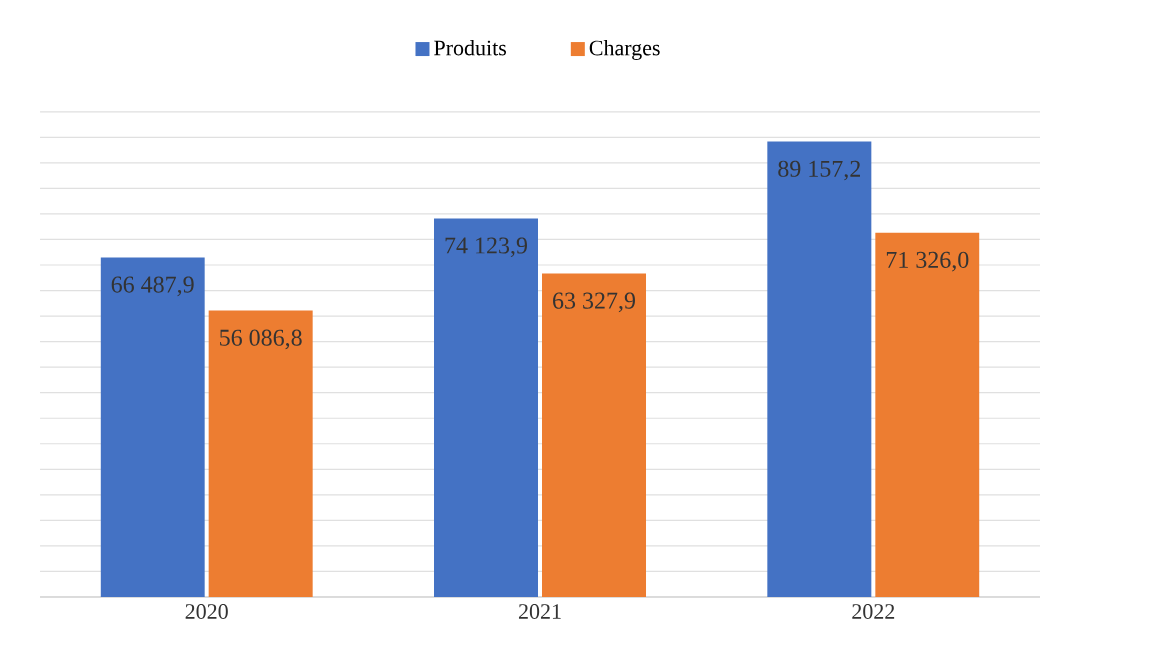 Image resolution: width=1162 pixels, height=657 pixels. What do you see at coordinates (819, 170) in the screenshot?
I see `data-label: 89 157,2` at bounding box center [819, 170].